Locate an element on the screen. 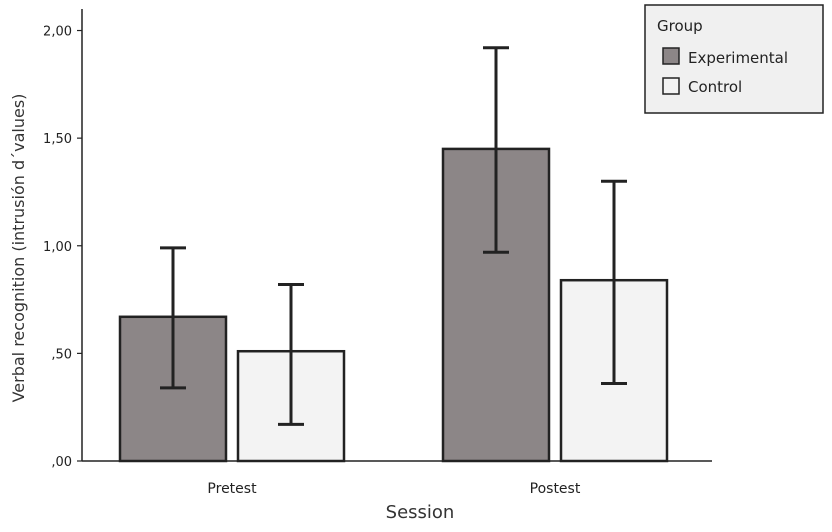 The image size is (832, 532). y-axis-title: Verbal recognition (intrusión d´values) is located at coordinates (18, 248).